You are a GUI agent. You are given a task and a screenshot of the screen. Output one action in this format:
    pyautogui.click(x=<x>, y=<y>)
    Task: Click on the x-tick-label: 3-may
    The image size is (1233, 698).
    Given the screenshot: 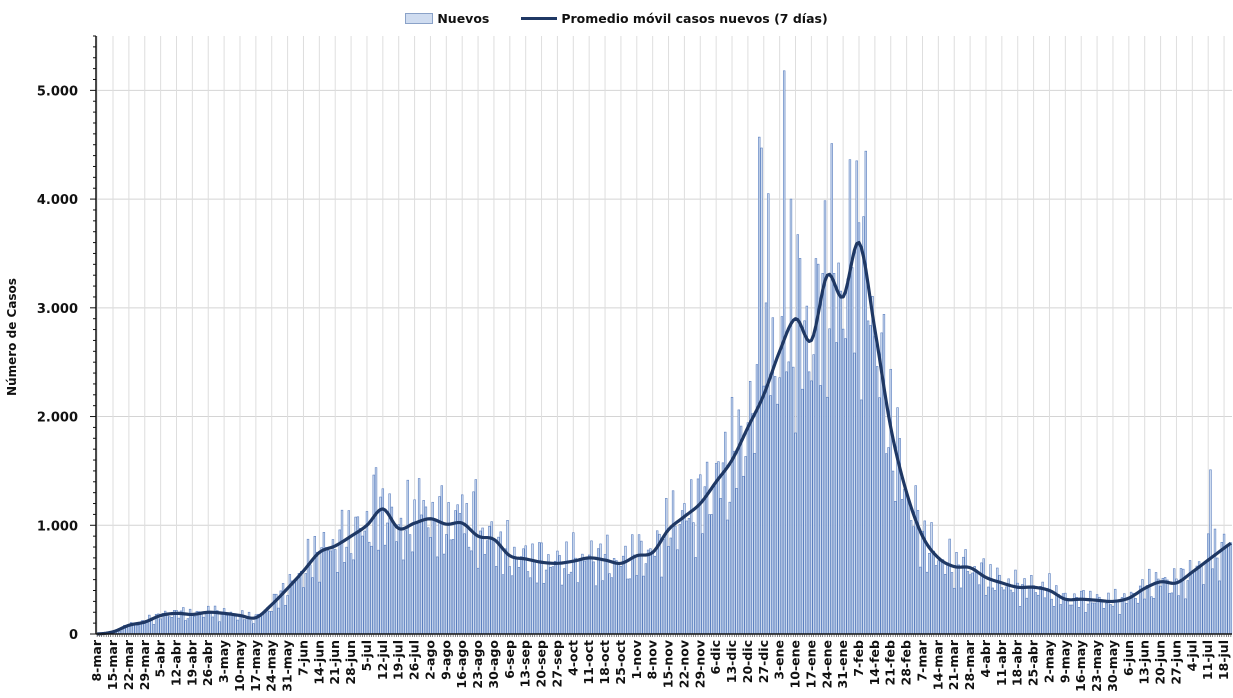 What is the action you would take?
    pyautogui.click(x=223, y=661)
    